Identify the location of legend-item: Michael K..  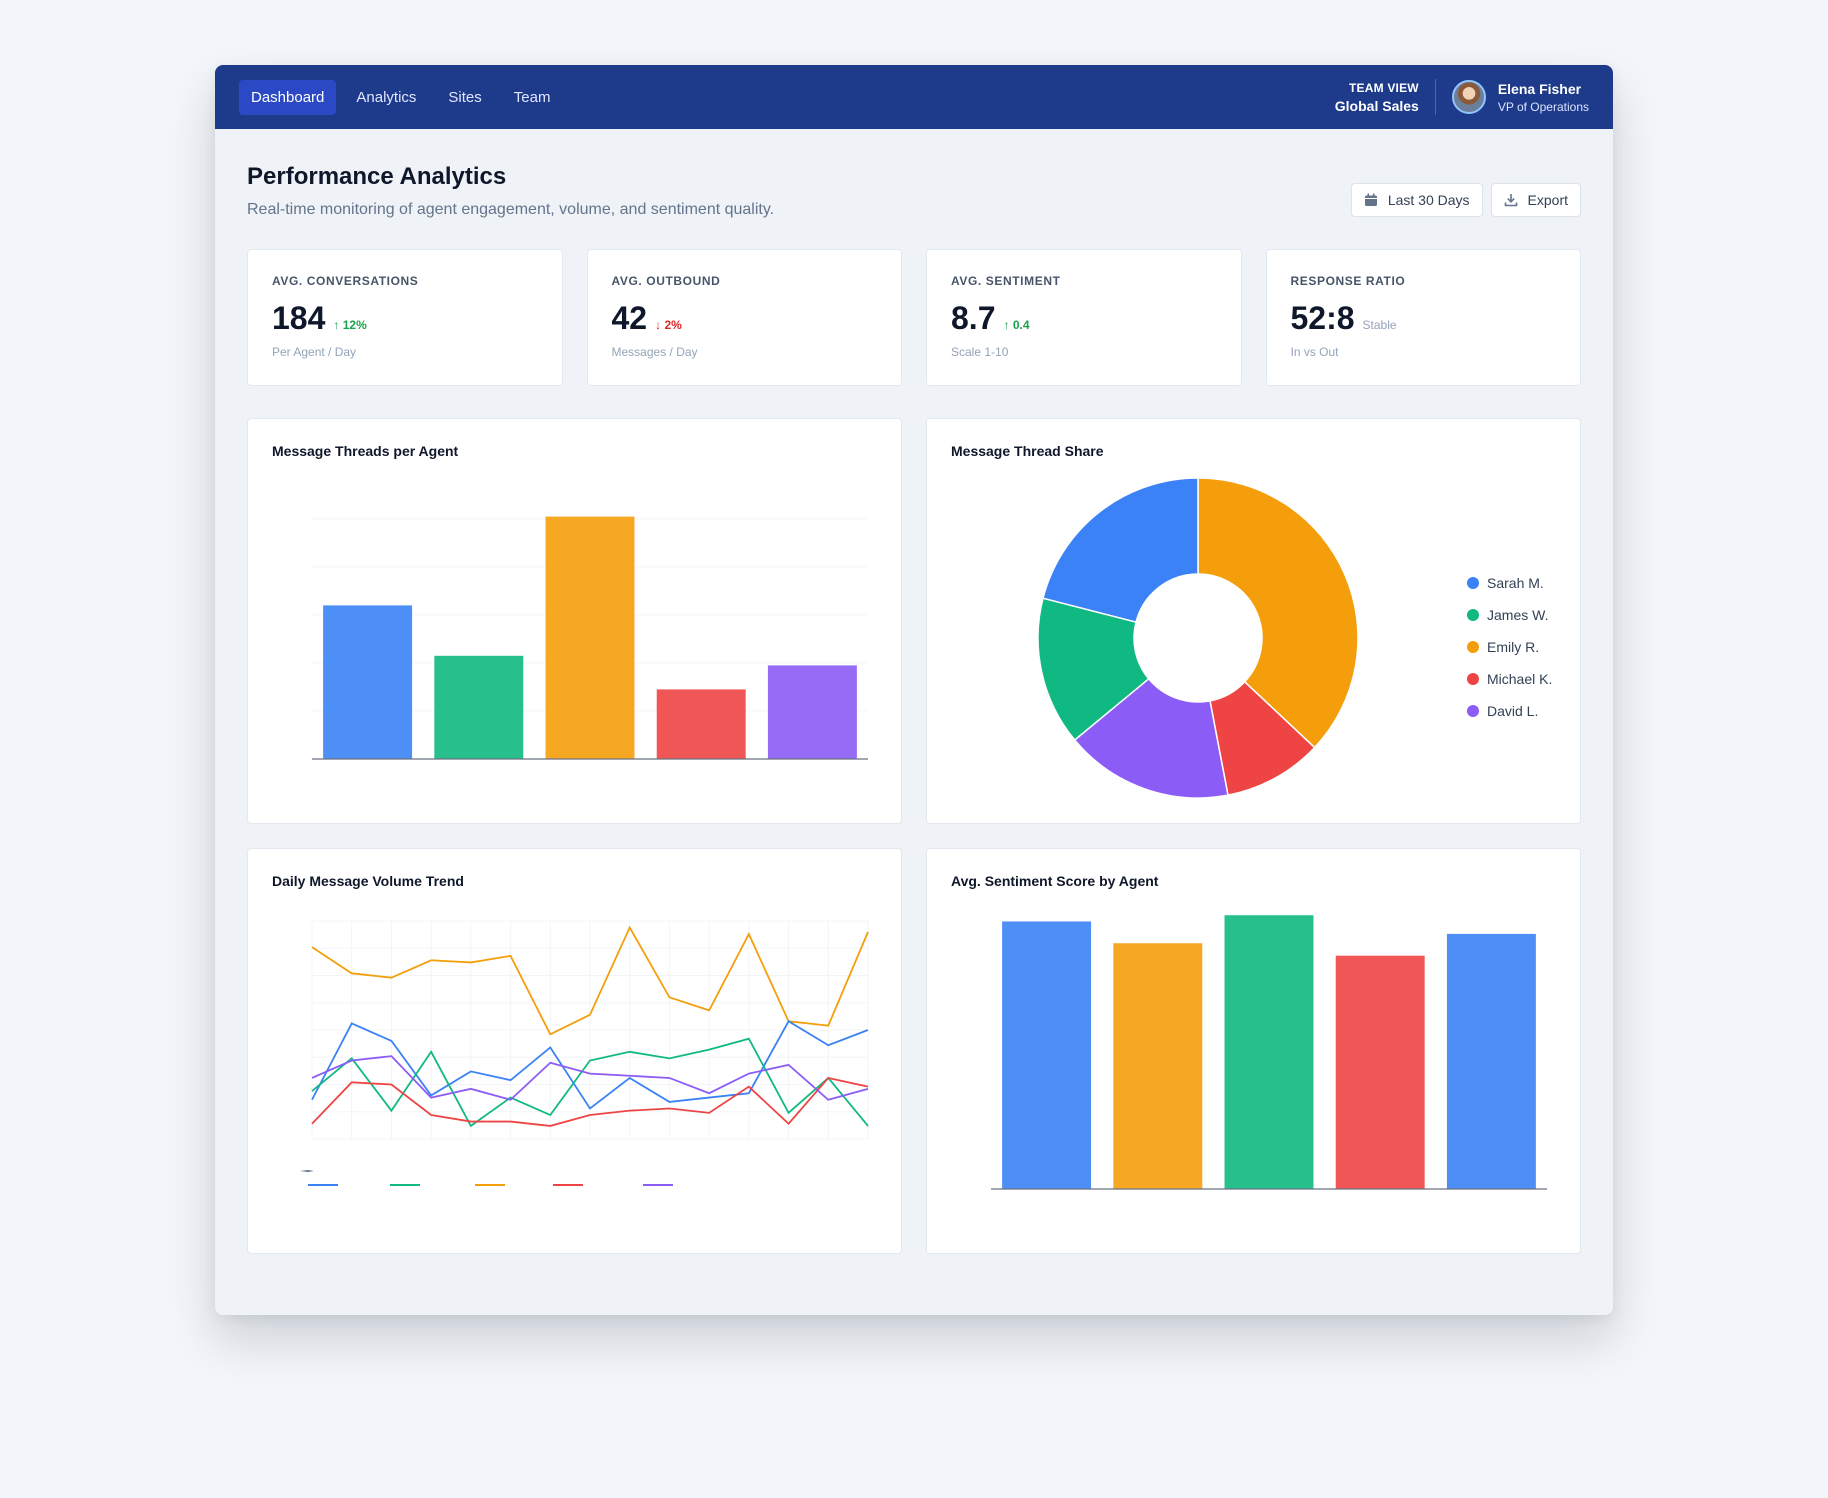
(1509, 679).